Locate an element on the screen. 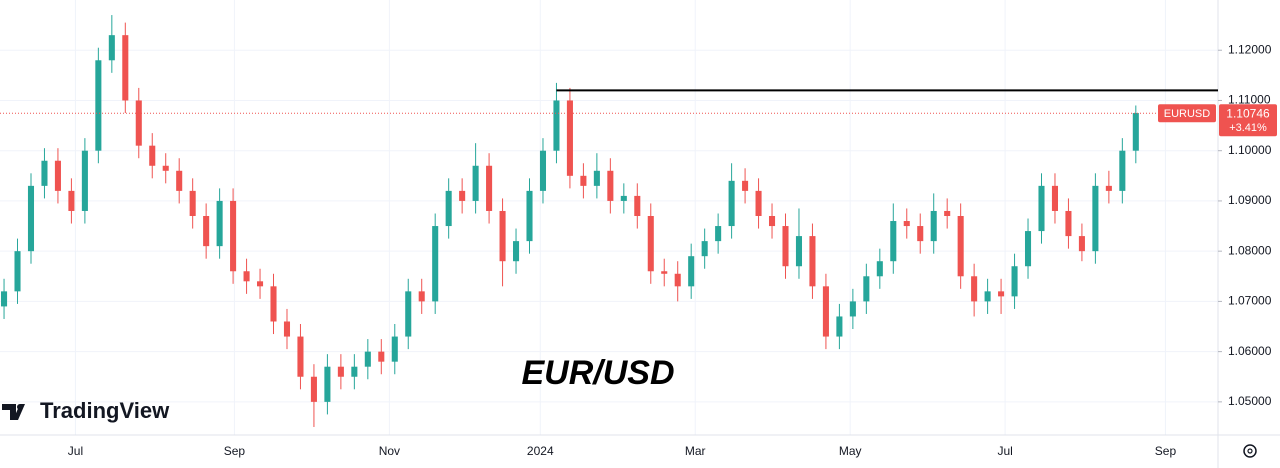  y-tick-label: 1.12000 is located at coordinates (1250, 49).